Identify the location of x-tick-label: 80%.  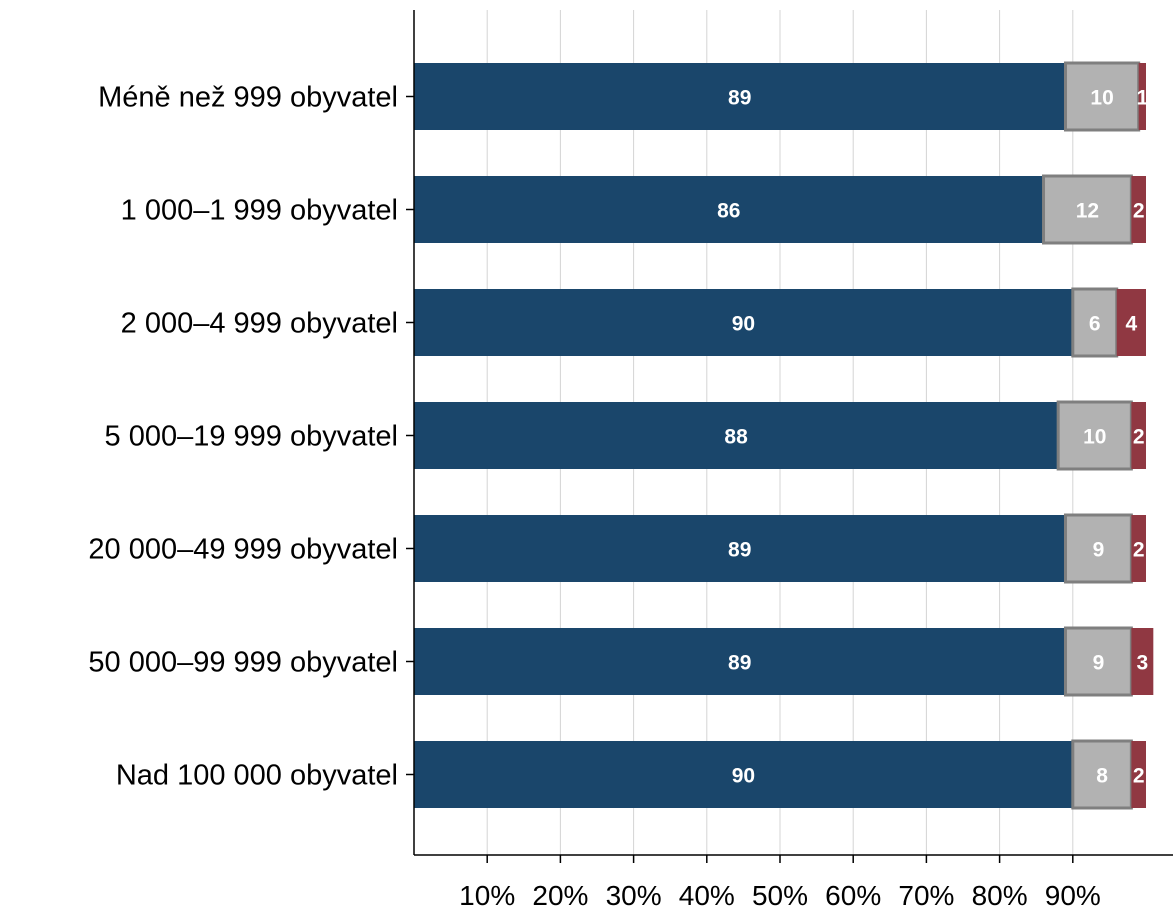
(1000, 895).